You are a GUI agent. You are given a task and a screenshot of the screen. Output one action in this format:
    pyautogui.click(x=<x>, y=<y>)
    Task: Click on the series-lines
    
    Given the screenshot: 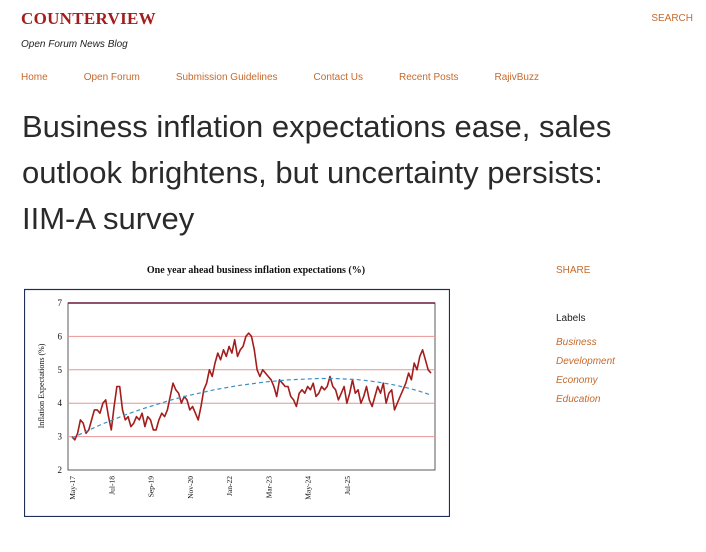 What is the action you would take?
    pyautogui.click(x=251, y=386)
    